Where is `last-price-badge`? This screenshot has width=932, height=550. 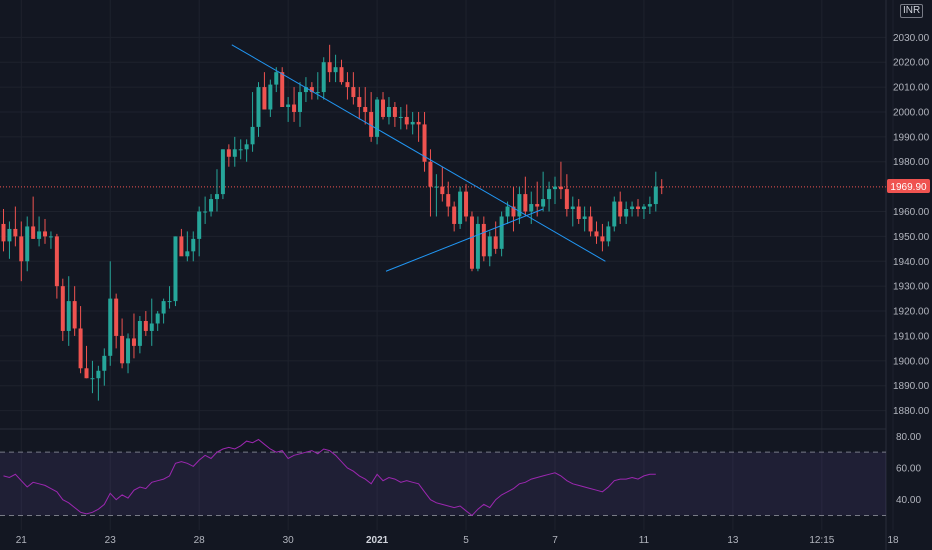
last-price-badge is located at coordinates (908, 186).